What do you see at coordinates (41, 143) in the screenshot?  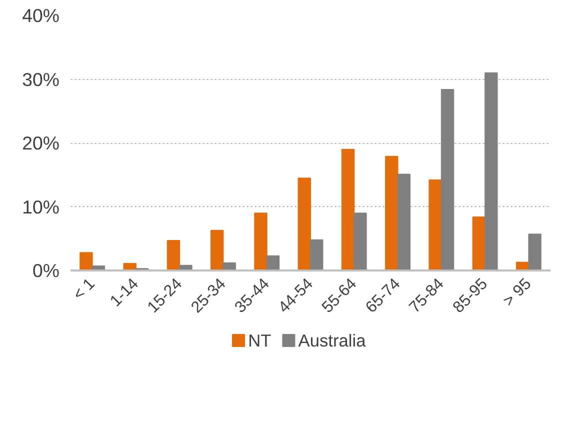 I see `y-tick-label: 20%` at bounding box center [41, 143].